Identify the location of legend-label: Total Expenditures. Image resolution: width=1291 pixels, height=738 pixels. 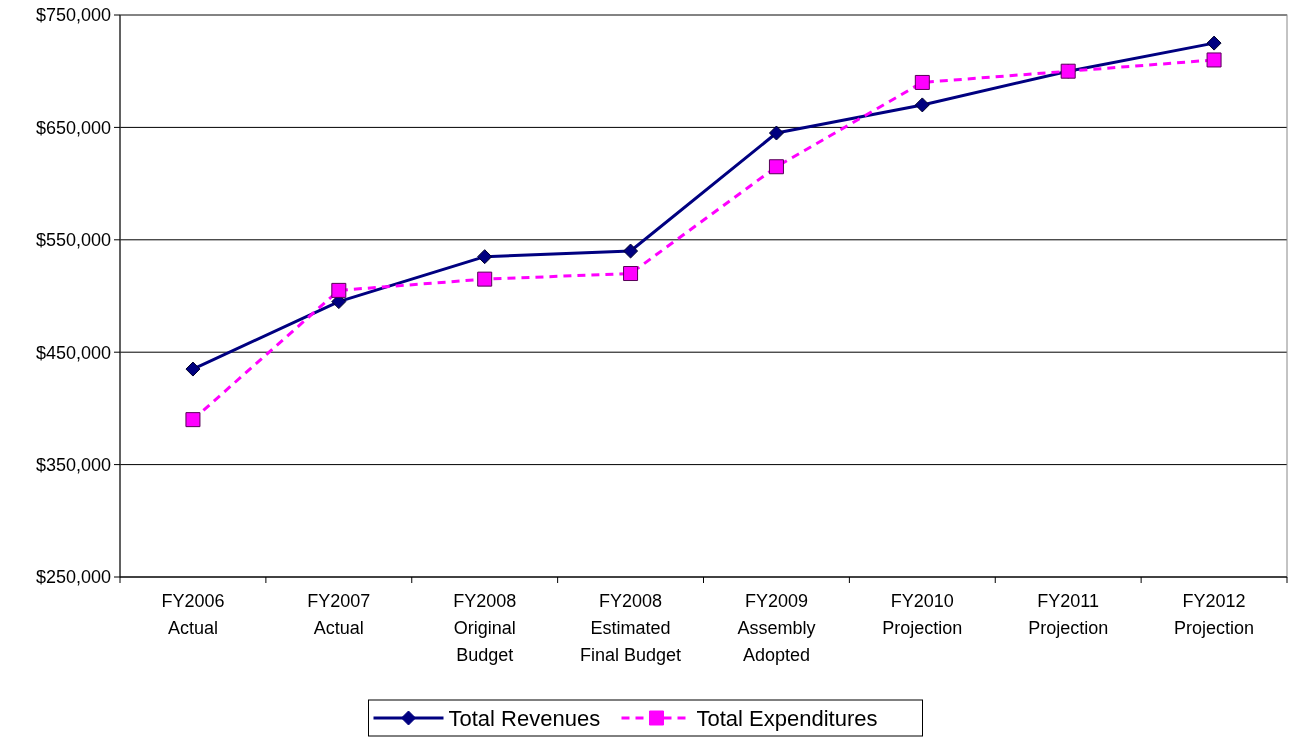
(787, 718).